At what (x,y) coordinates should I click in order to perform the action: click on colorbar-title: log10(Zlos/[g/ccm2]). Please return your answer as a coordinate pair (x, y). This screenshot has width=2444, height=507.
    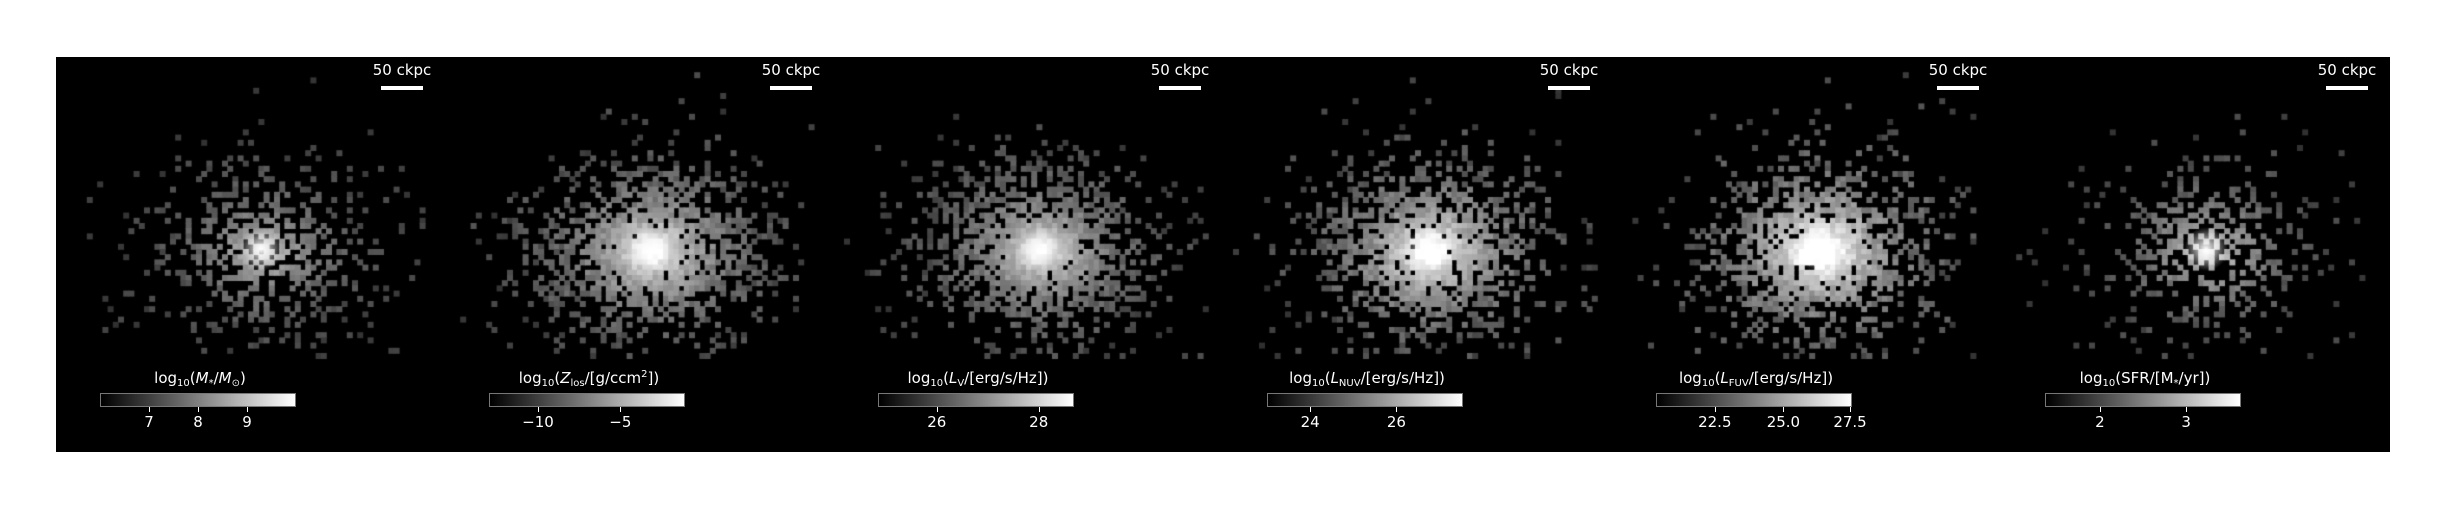
    Looking at the image, I should click on (589, 379).